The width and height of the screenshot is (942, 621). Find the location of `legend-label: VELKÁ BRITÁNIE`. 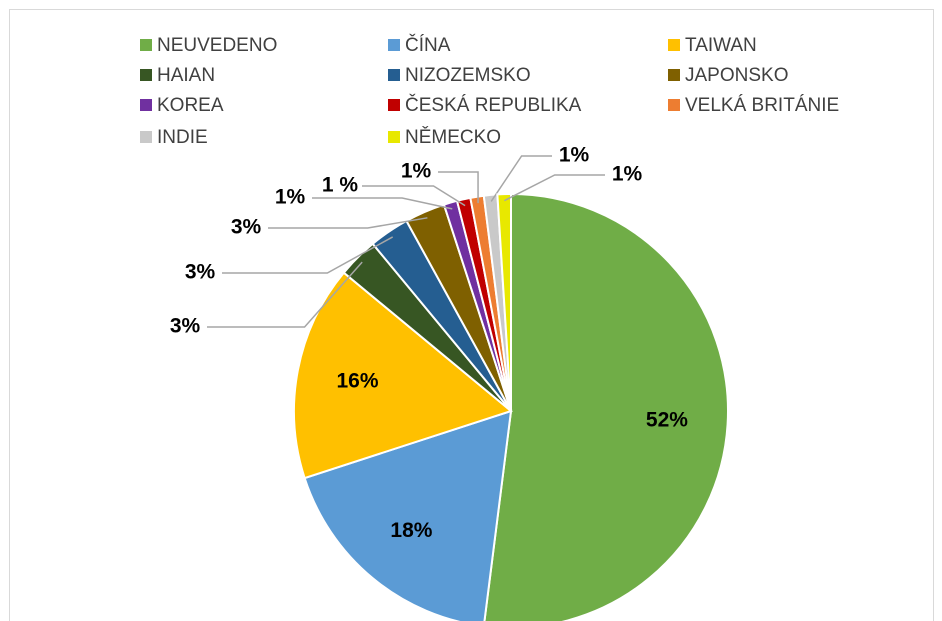

legend-label: VELKÁ BRITÁNIE is located at coordinates (762, 105).